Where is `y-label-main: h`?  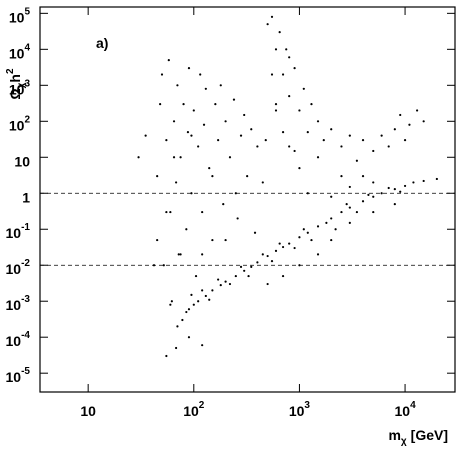
y-label-main: h is located at coordinates (15, 78).